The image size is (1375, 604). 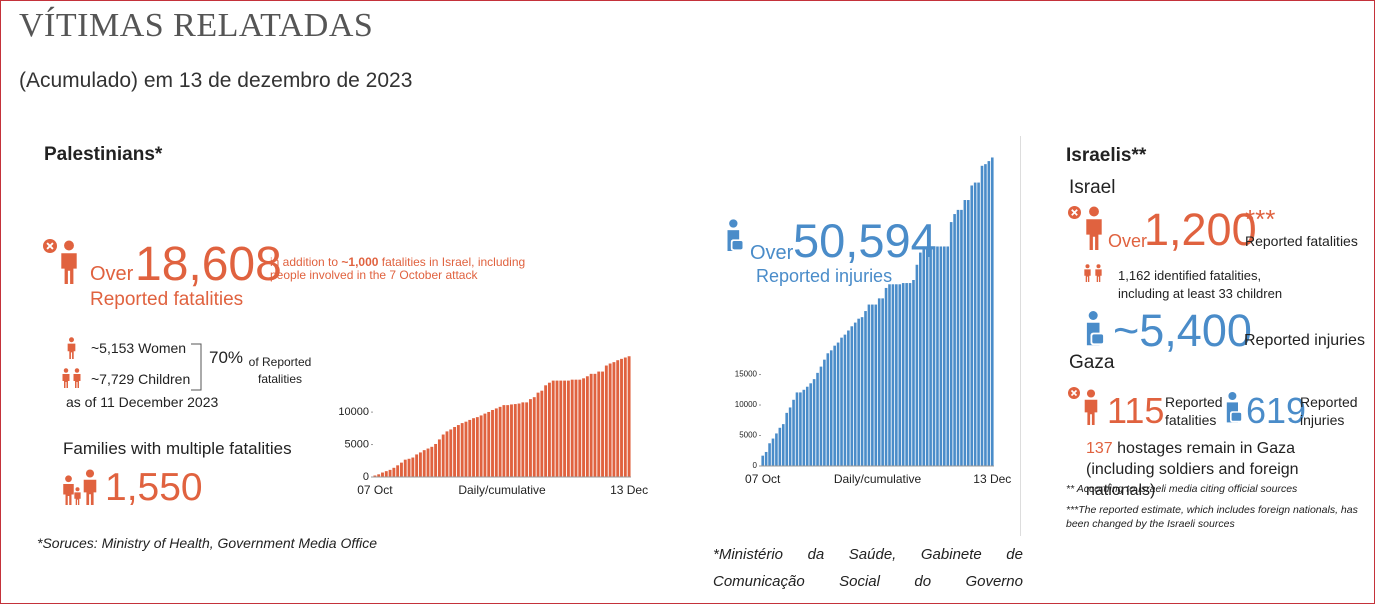 I want to click on children-label: Children, so click(x=164, y=379).